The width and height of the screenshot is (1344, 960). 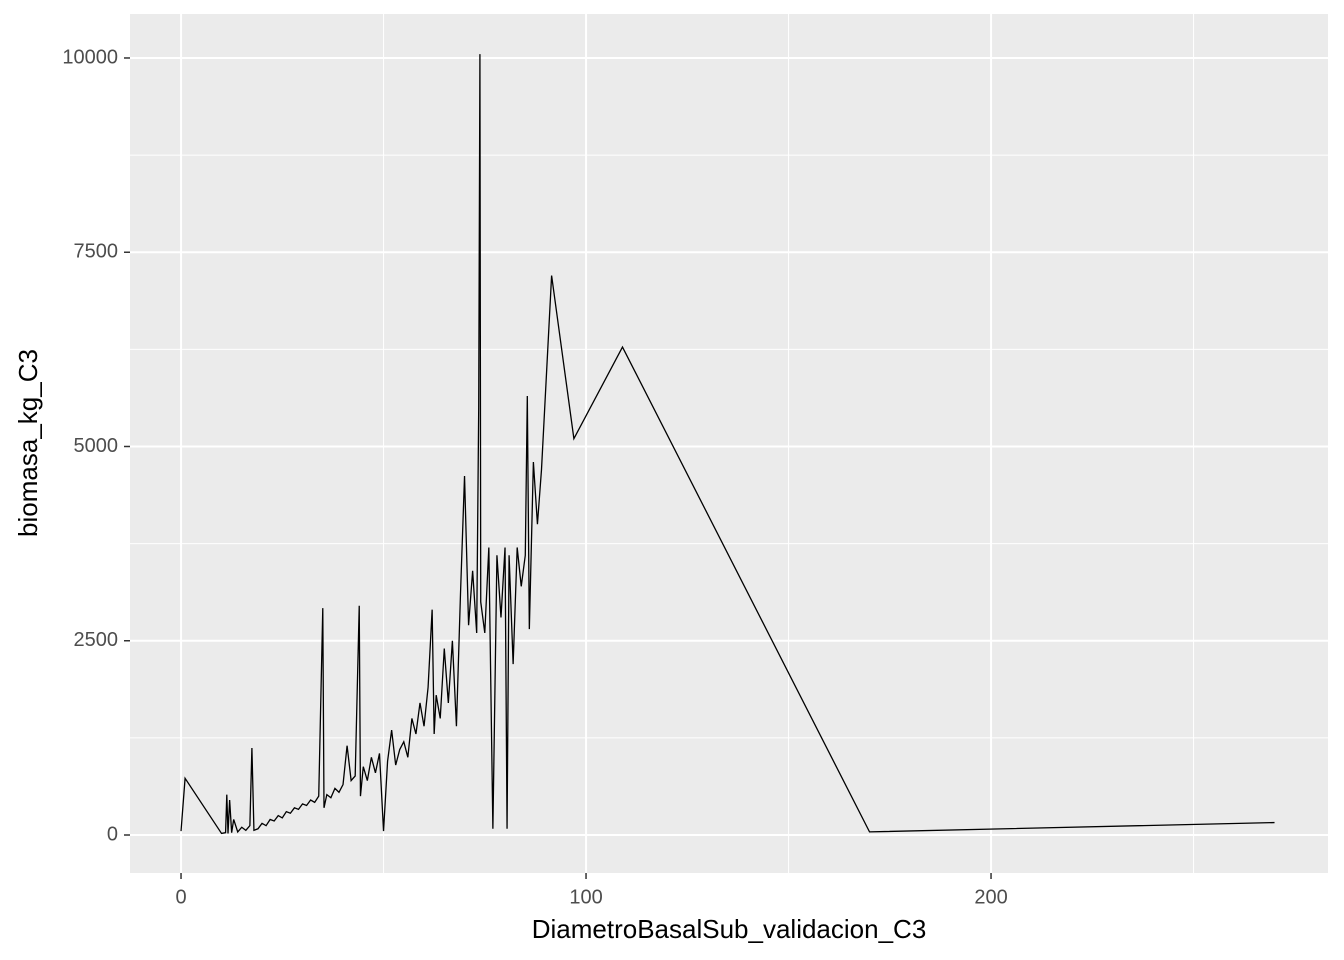 I want to click on y-axis-title: biomasa_kg_C3, so click(x=28, y=443).